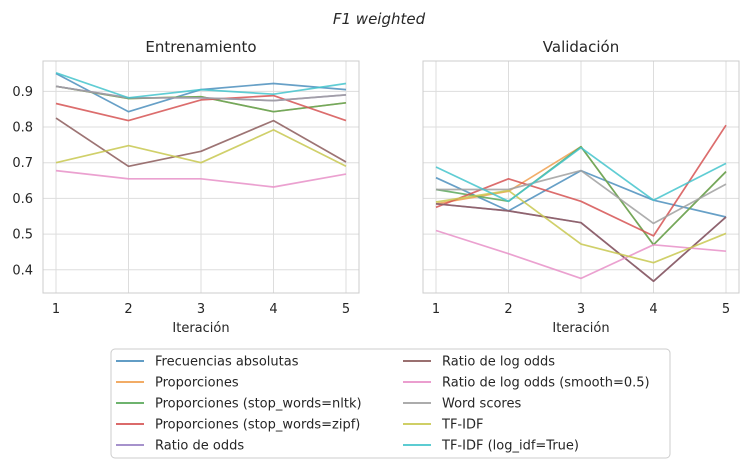 The width and height of the screenshot is (749, 468). I want to click on legend-item: Frecuencias absolutas, so click(207, 362).